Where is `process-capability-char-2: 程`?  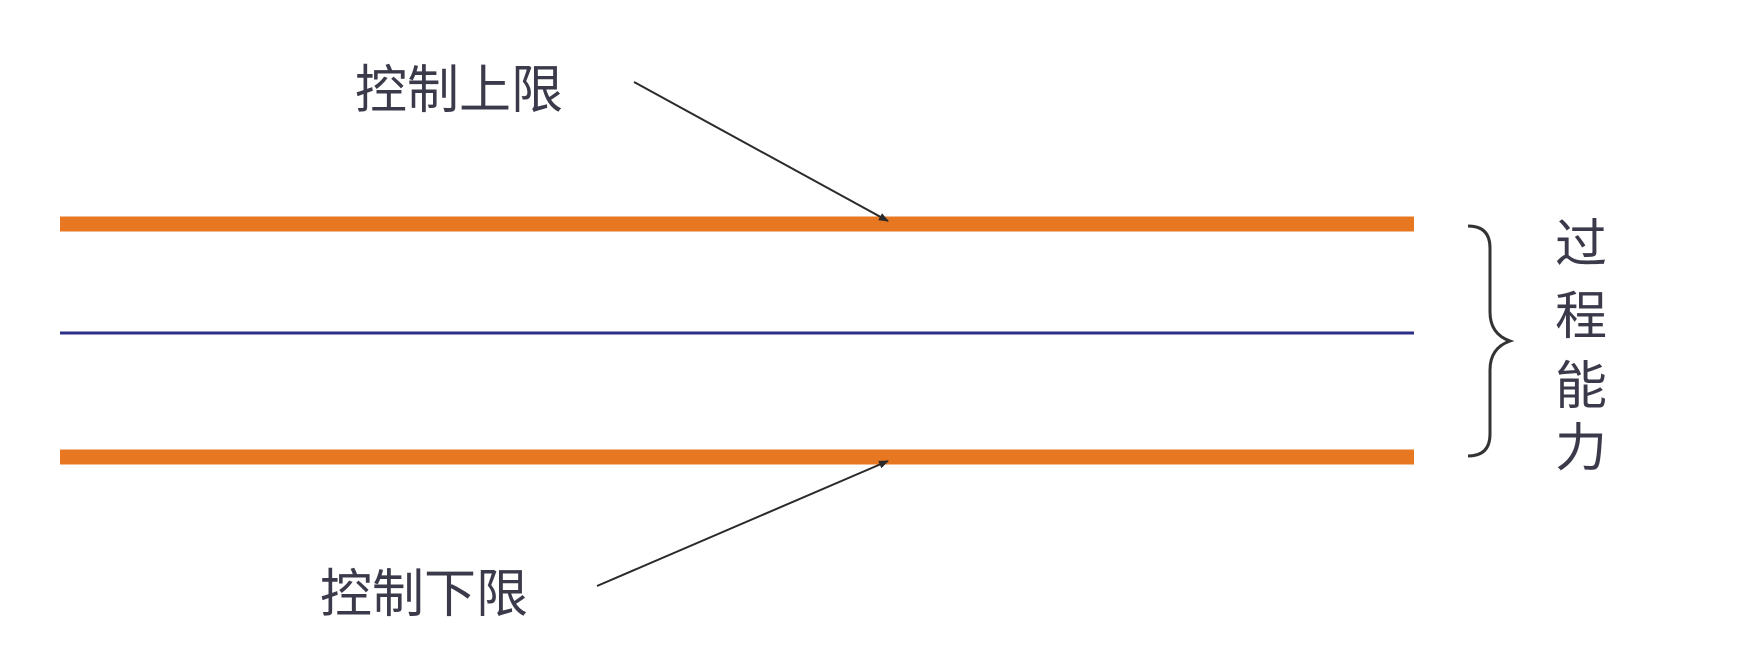
process-capability-char-2: 程 is located at coordinates (1581, 317).